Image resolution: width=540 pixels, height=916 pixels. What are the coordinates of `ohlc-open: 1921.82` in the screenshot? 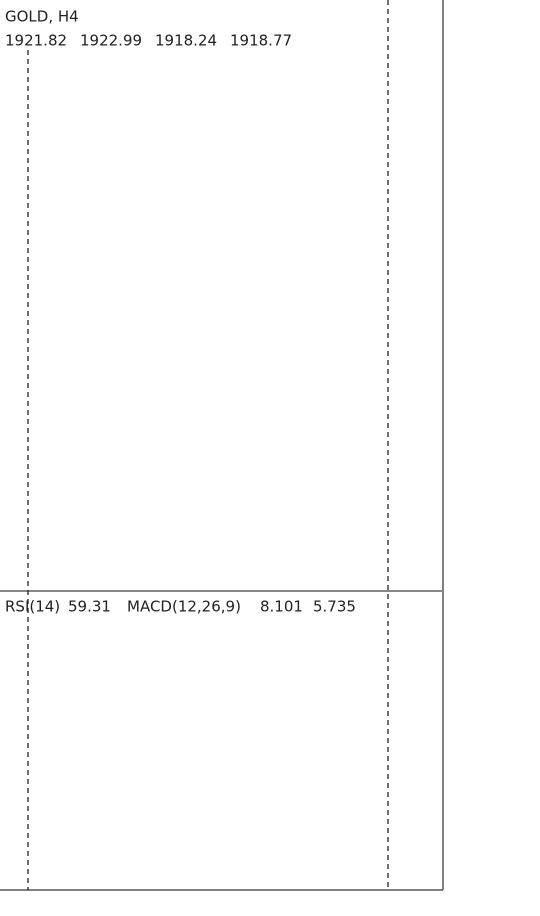 It's located at (36, 41).